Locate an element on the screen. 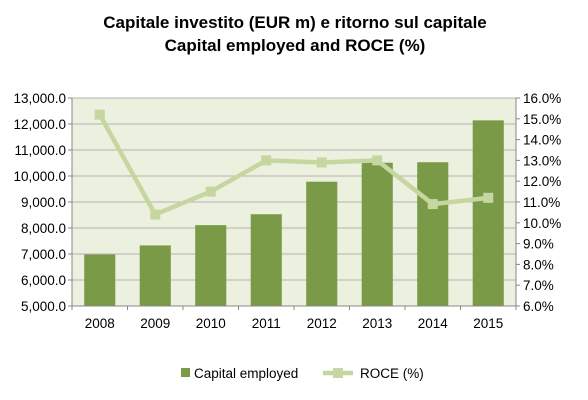  x-tick-label: 2014 is located at coordinates (433, 323).